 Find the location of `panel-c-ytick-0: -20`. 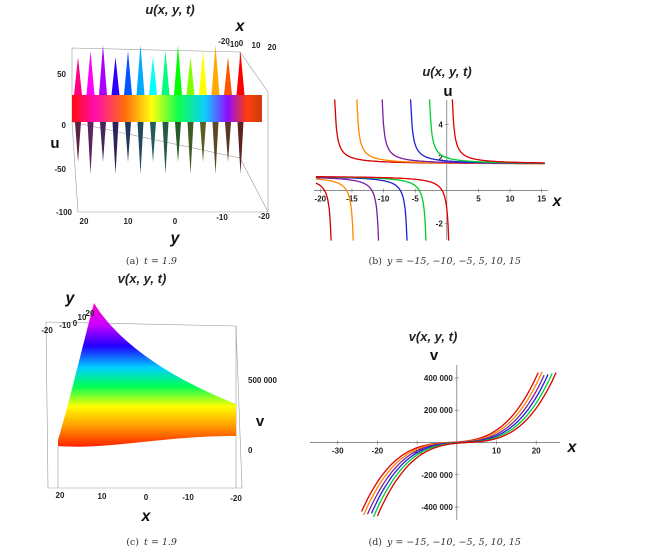

panel-c-ytick-0: -20 is located at coordinates (47, 330).